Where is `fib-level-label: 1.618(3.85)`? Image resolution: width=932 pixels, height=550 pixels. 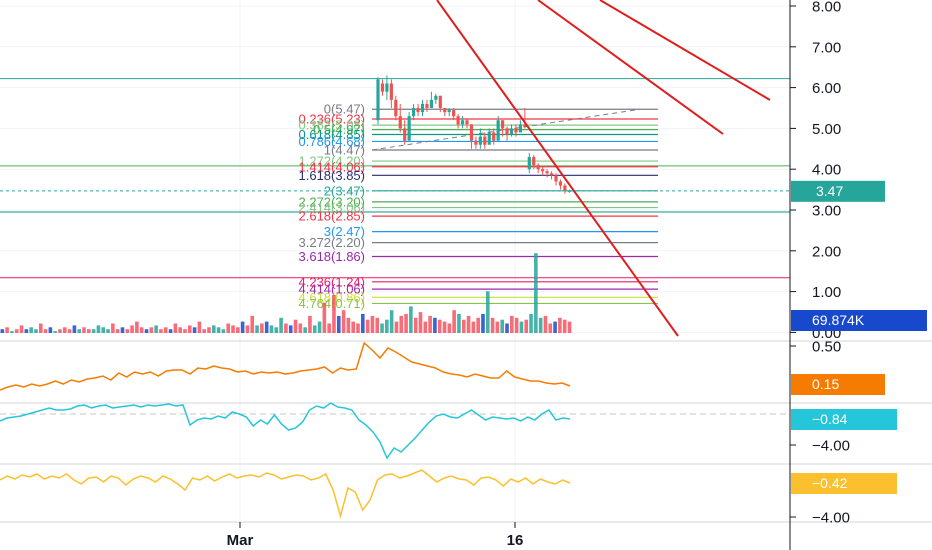 fib-level-label: 1.618(3.85) is located at coordinates (332, 175).